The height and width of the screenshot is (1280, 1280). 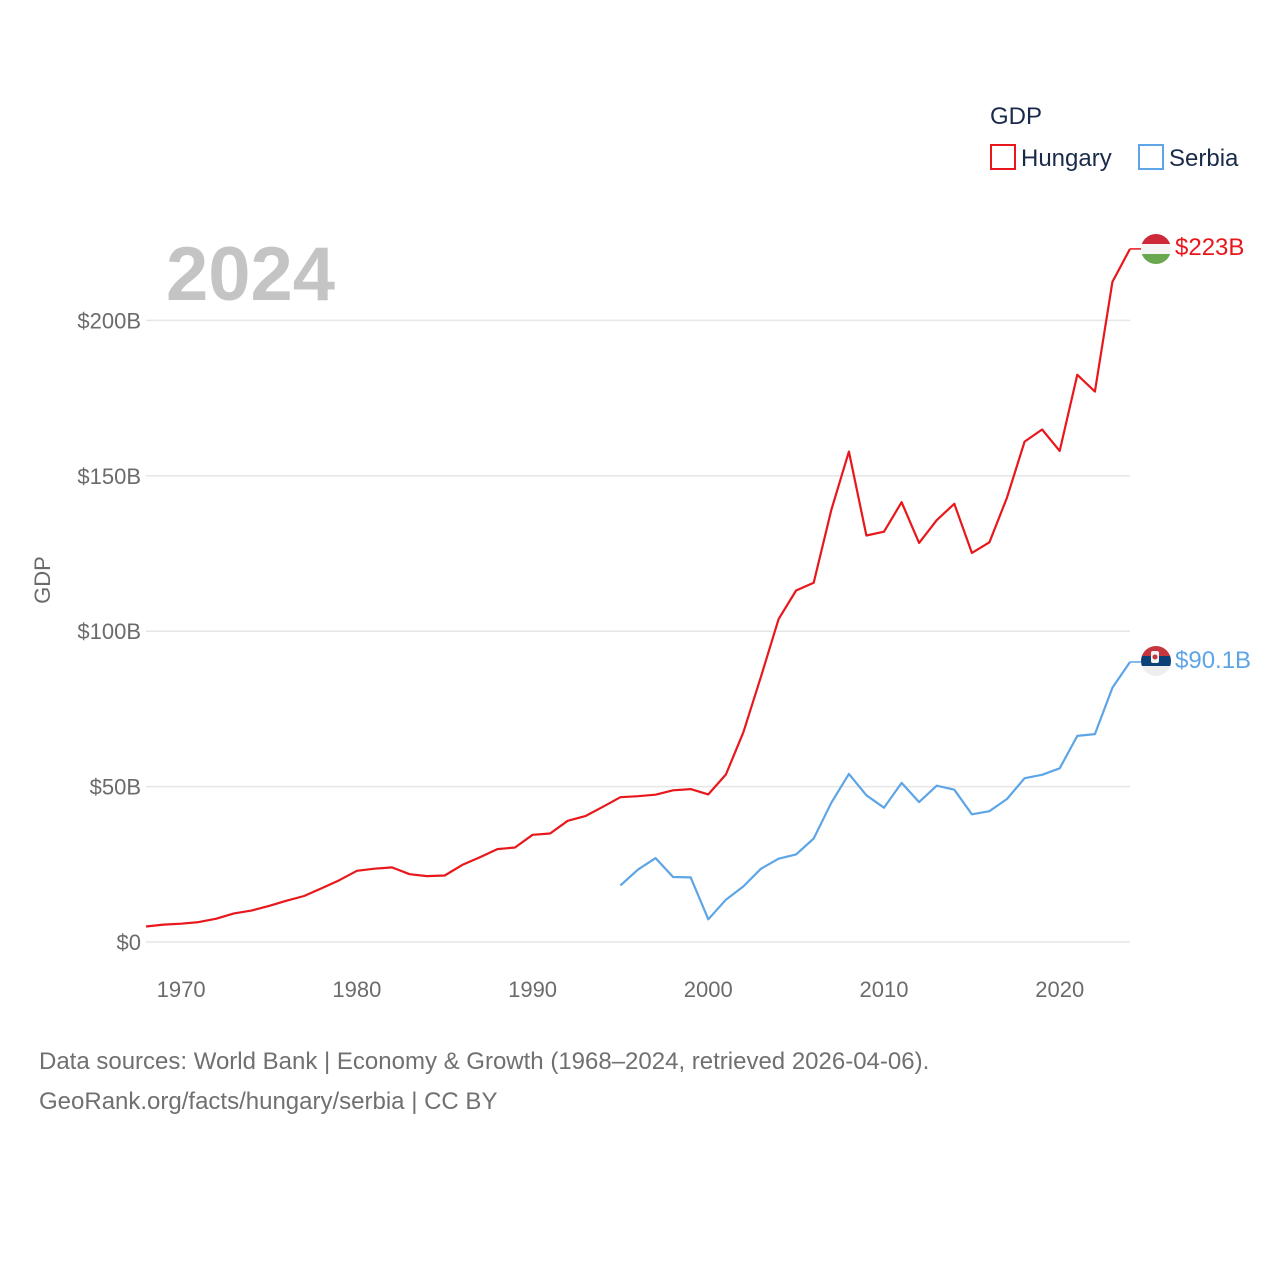 What do you see at coordinates (875, 791) in the screenshot?
I see `series-line-serbia` at bounding box center [875, 791].